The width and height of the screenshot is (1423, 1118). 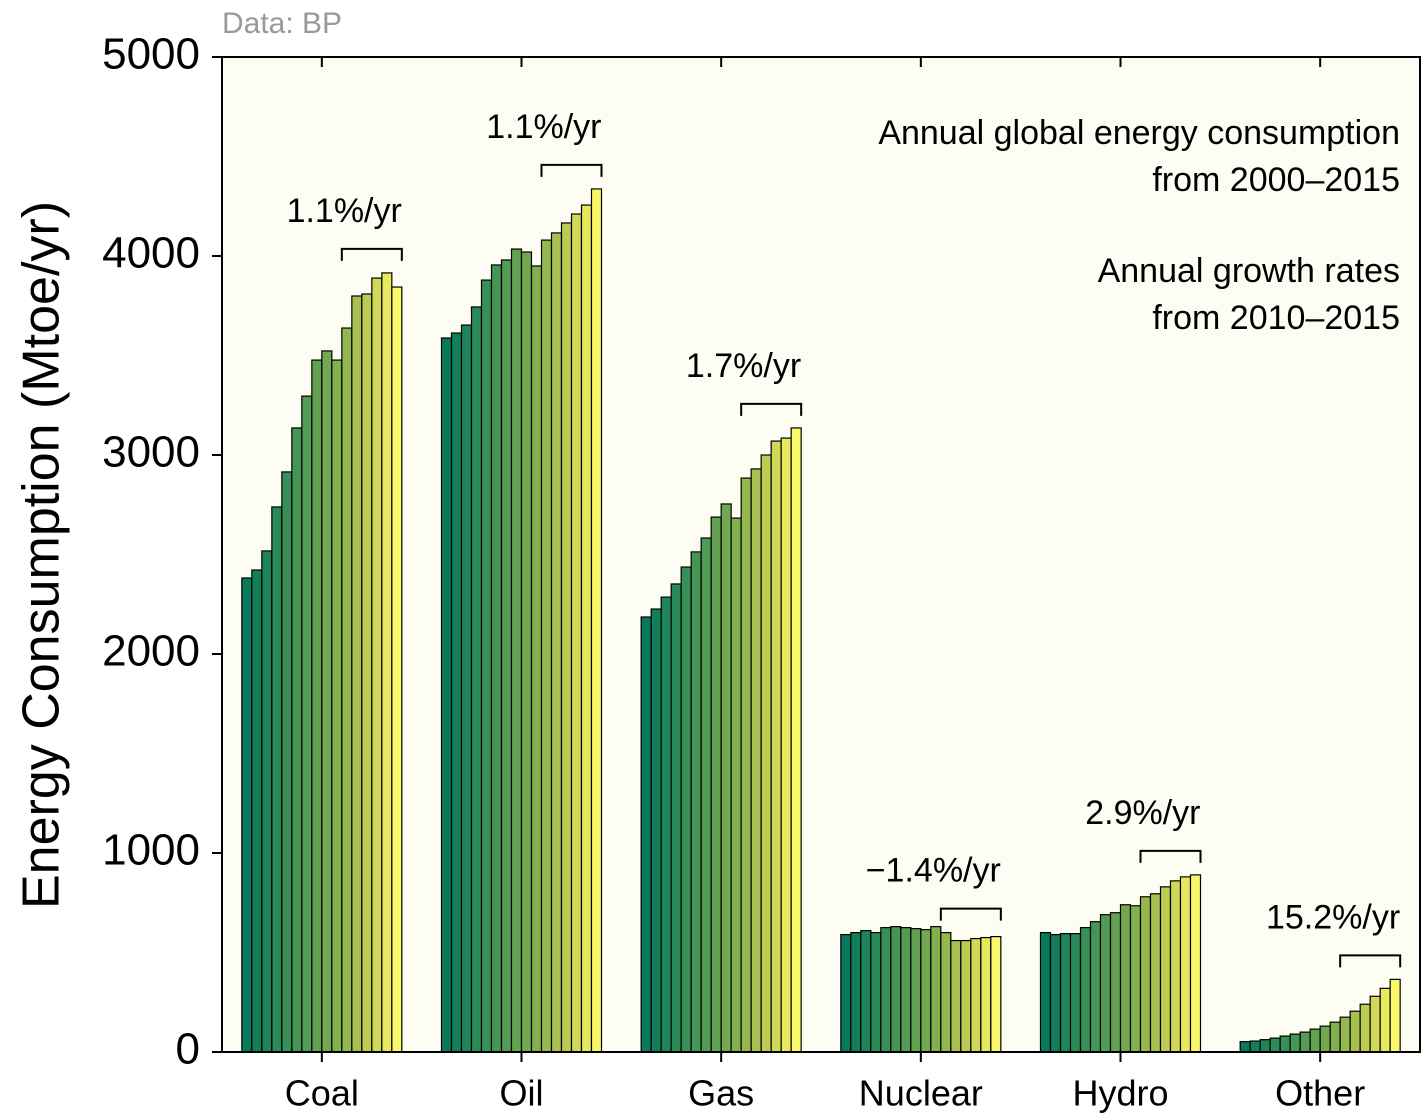 I want to click on x-tick-label: Coal, so click(x=322, y=1093).